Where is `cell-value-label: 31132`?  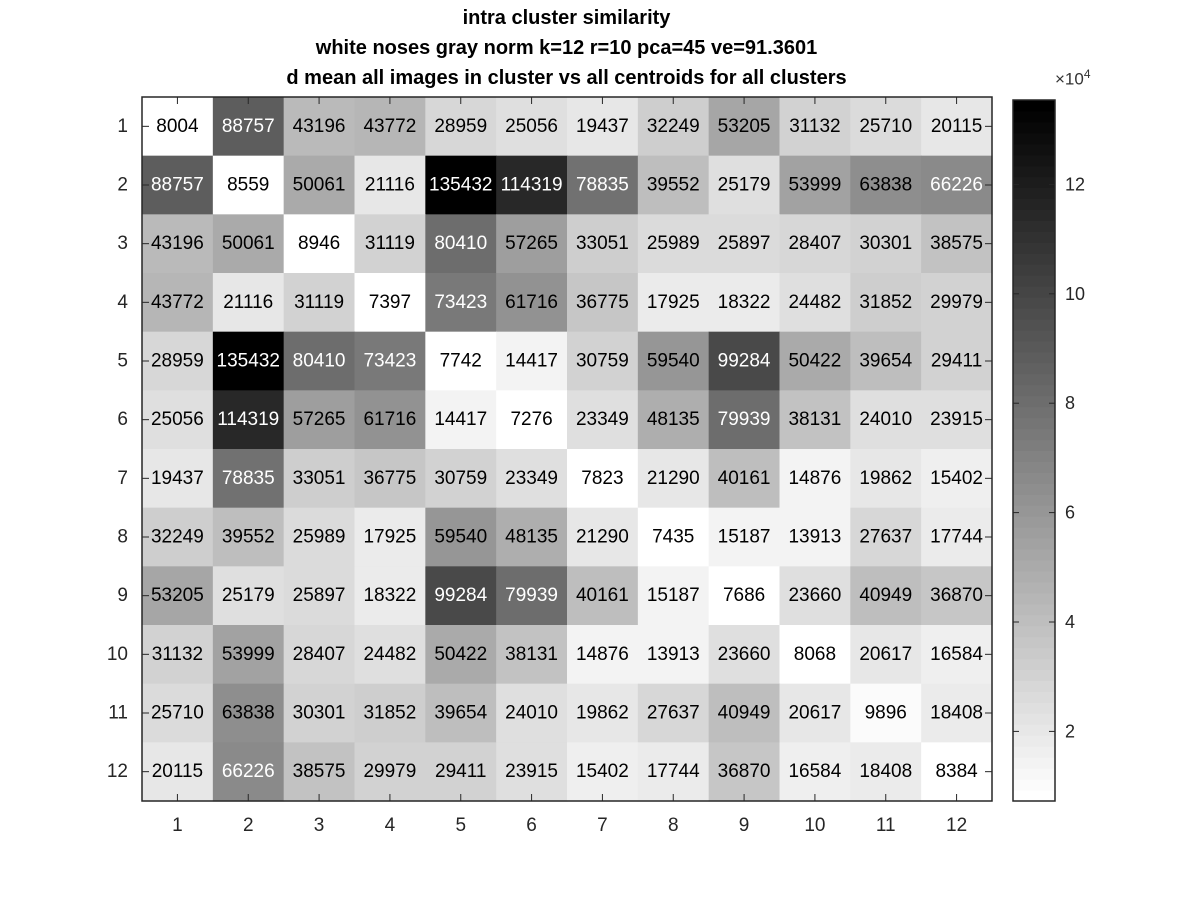
cell-value-label: 31132 is located at coordinates (814, 126).